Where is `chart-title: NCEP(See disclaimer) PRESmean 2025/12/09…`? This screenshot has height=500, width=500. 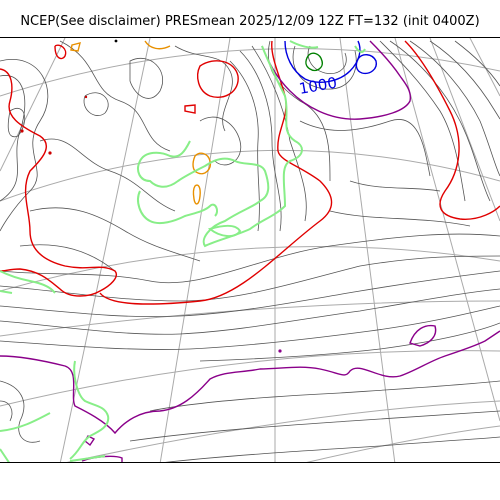 chart-title: NCEP(See disclaimer) PRESmean 2025/12/09… is located at coordinates (250, 21).